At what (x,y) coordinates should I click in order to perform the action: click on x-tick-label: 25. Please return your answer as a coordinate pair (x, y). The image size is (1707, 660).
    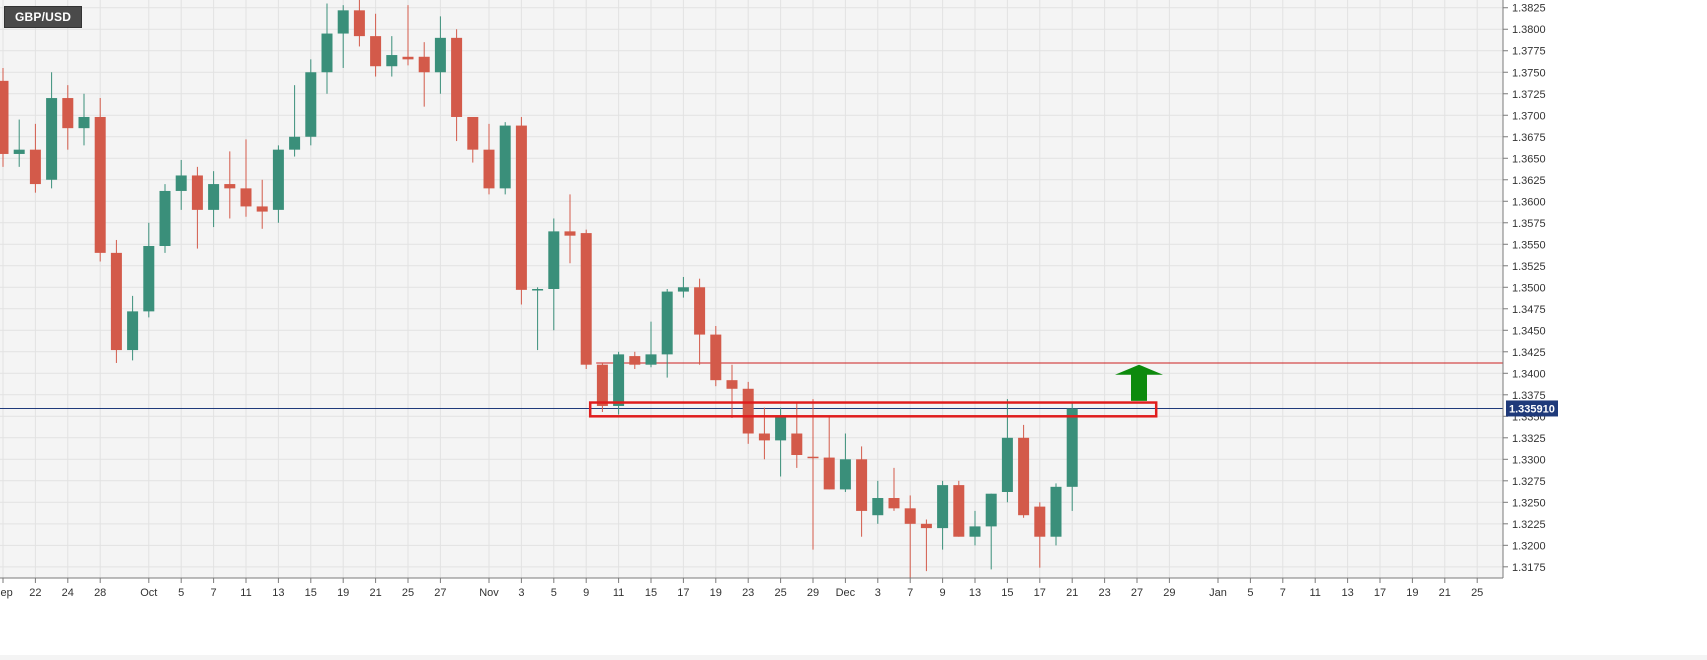
    Looking at the image, I should click on (780, 593).